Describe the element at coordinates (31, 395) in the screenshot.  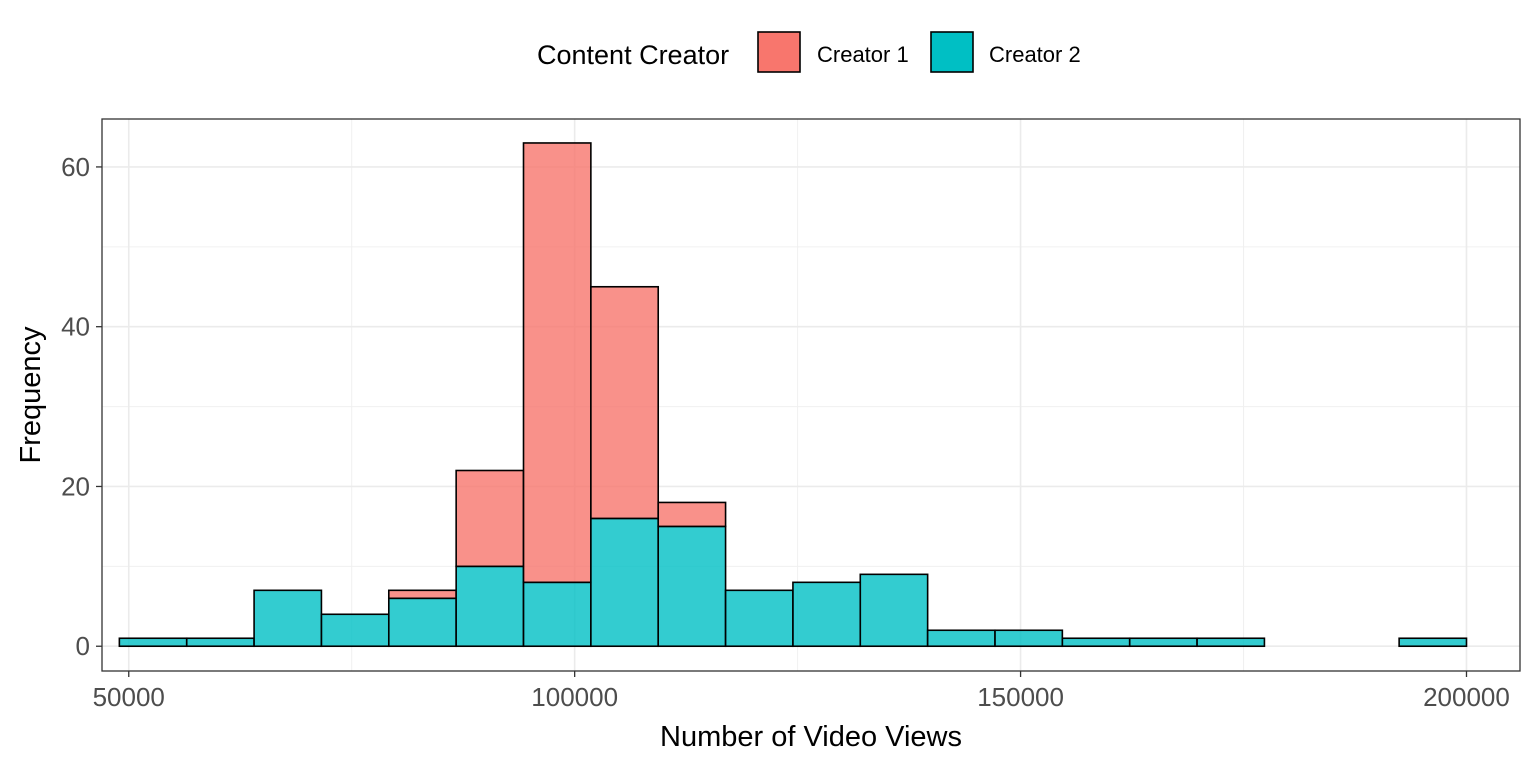
I see `y-axis-title: Frequency` at that location.